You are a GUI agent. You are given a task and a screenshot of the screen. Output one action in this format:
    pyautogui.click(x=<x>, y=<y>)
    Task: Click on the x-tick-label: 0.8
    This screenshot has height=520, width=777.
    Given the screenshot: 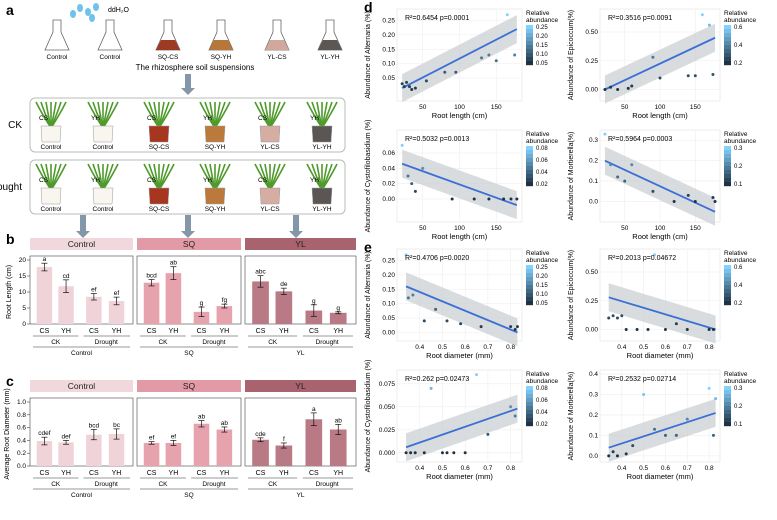 What is the action you would take?
    pyautogui.click(x=709, y=468)
    